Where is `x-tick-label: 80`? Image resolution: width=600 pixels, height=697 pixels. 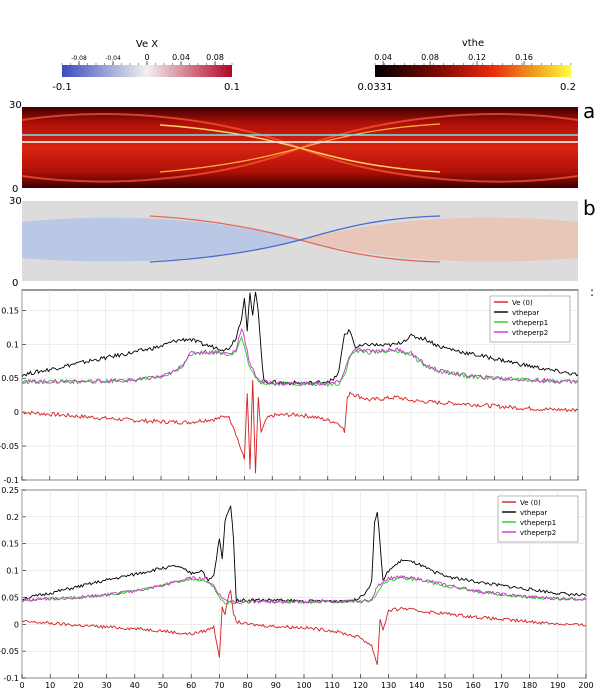
x-tick-label: 80 is located at coordinates (248, 685).